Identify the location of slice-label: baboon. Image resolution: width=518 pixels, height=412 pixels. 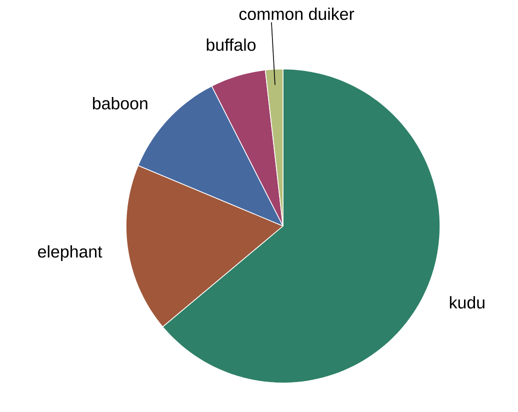
(120, 103).